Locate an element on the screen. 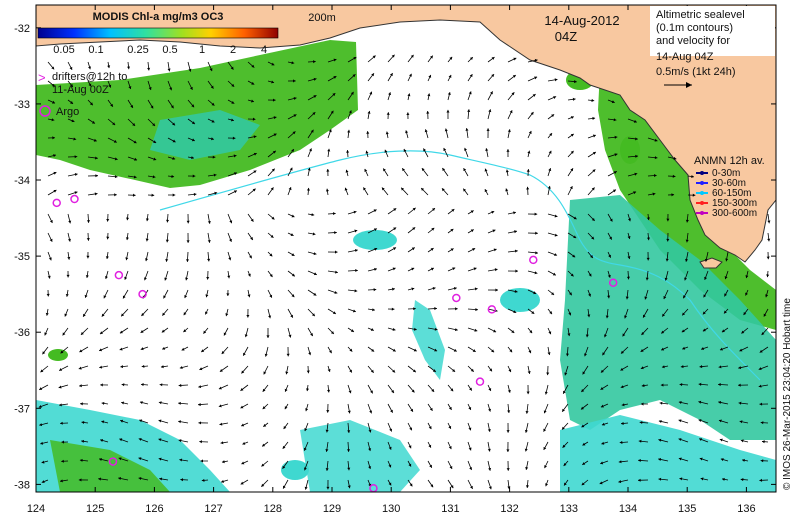  lon-tick-label: 127 is located at coordinates (213, 509).